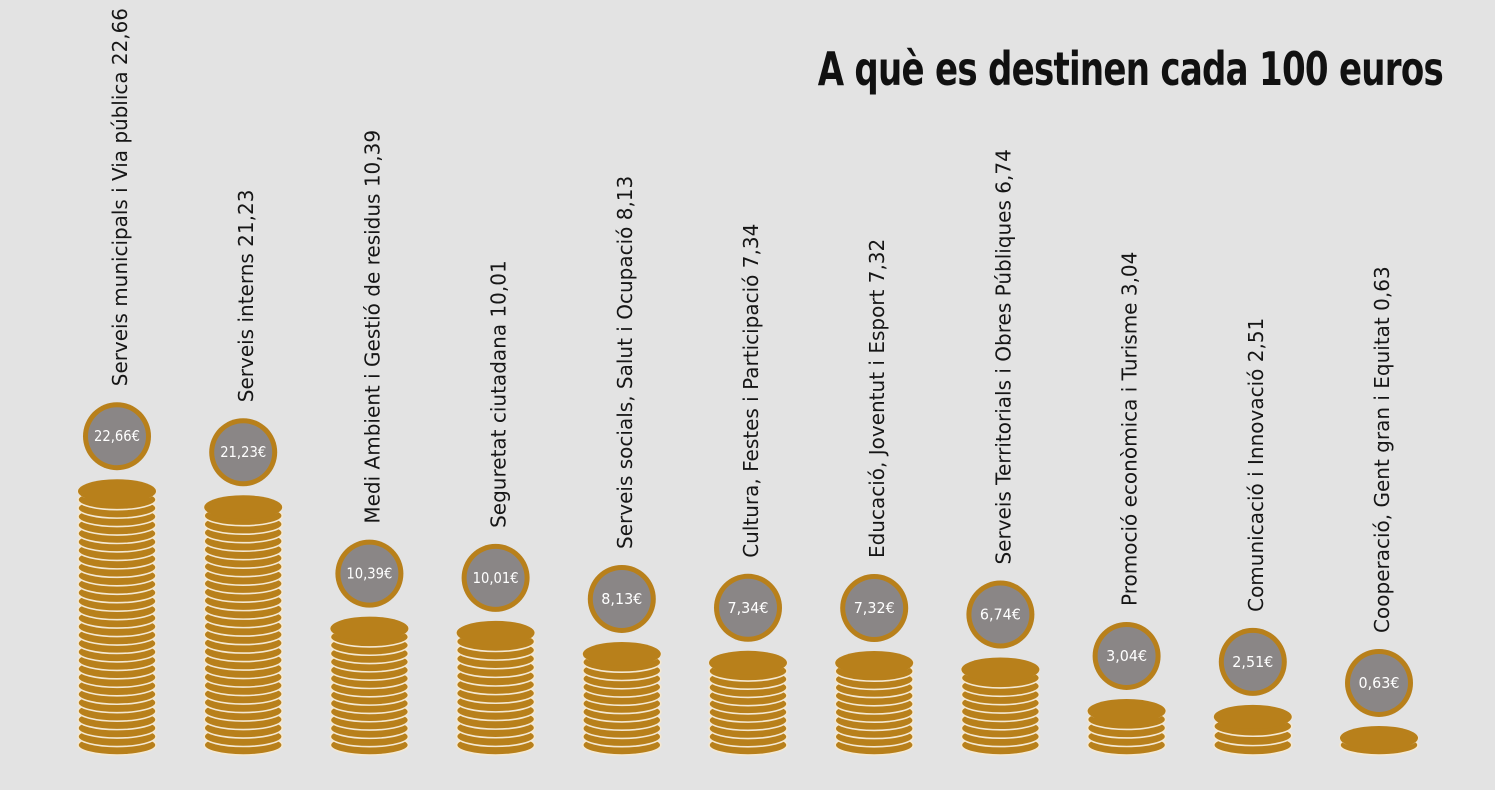  What do you see at coordinates (1130, 69) in the screenshot?
I see `chart-title: A què es destinen cada 100 euros` at bounding box center [1130, 69].